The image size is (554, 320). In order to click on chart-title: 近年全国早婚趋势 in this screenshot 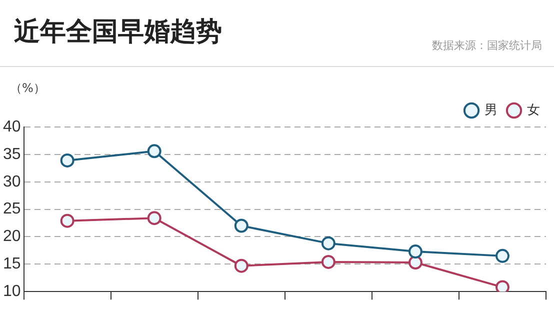, I will do `click(118, 32)`.